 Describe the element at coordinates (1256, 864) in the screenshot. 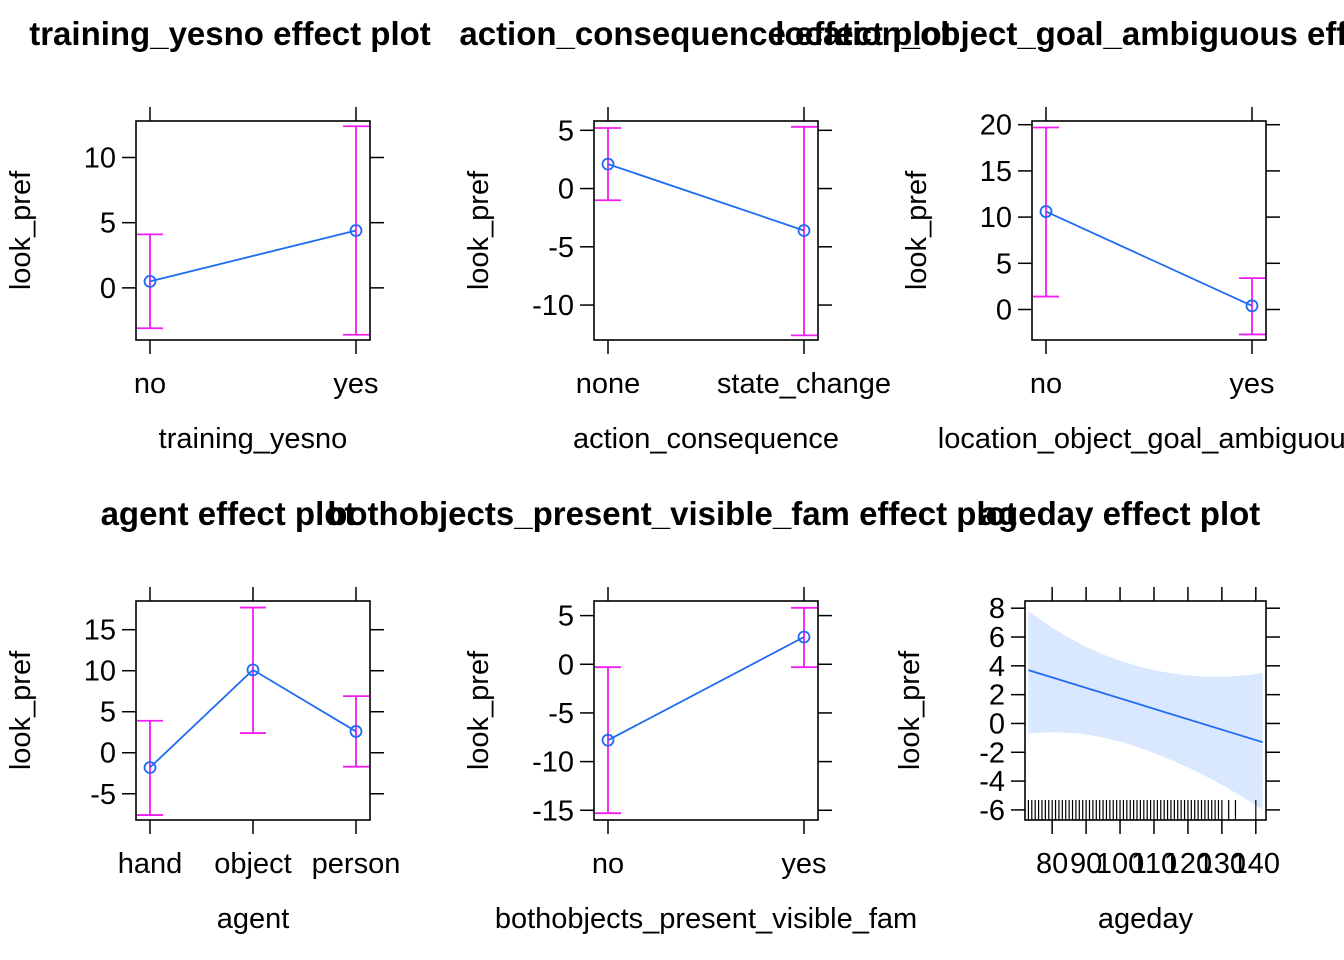

I see `x-tick-label: 140` at that location.